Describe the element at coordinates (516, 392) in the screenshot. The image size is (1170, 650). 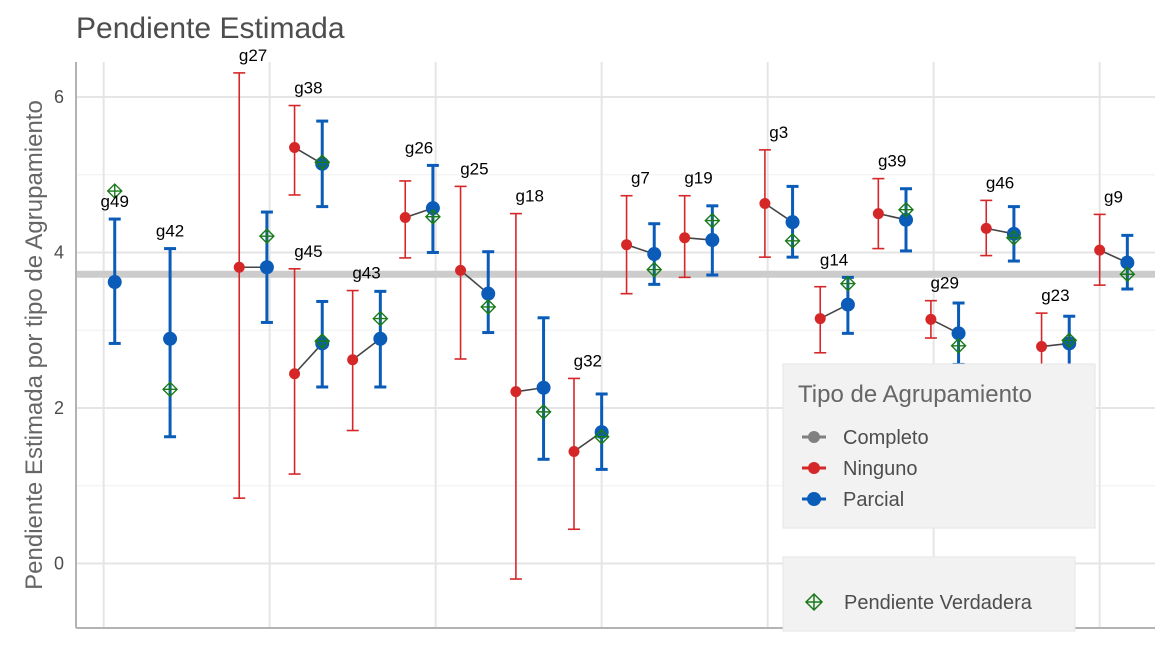
I see `group-g18-ninguno-point` at that location.